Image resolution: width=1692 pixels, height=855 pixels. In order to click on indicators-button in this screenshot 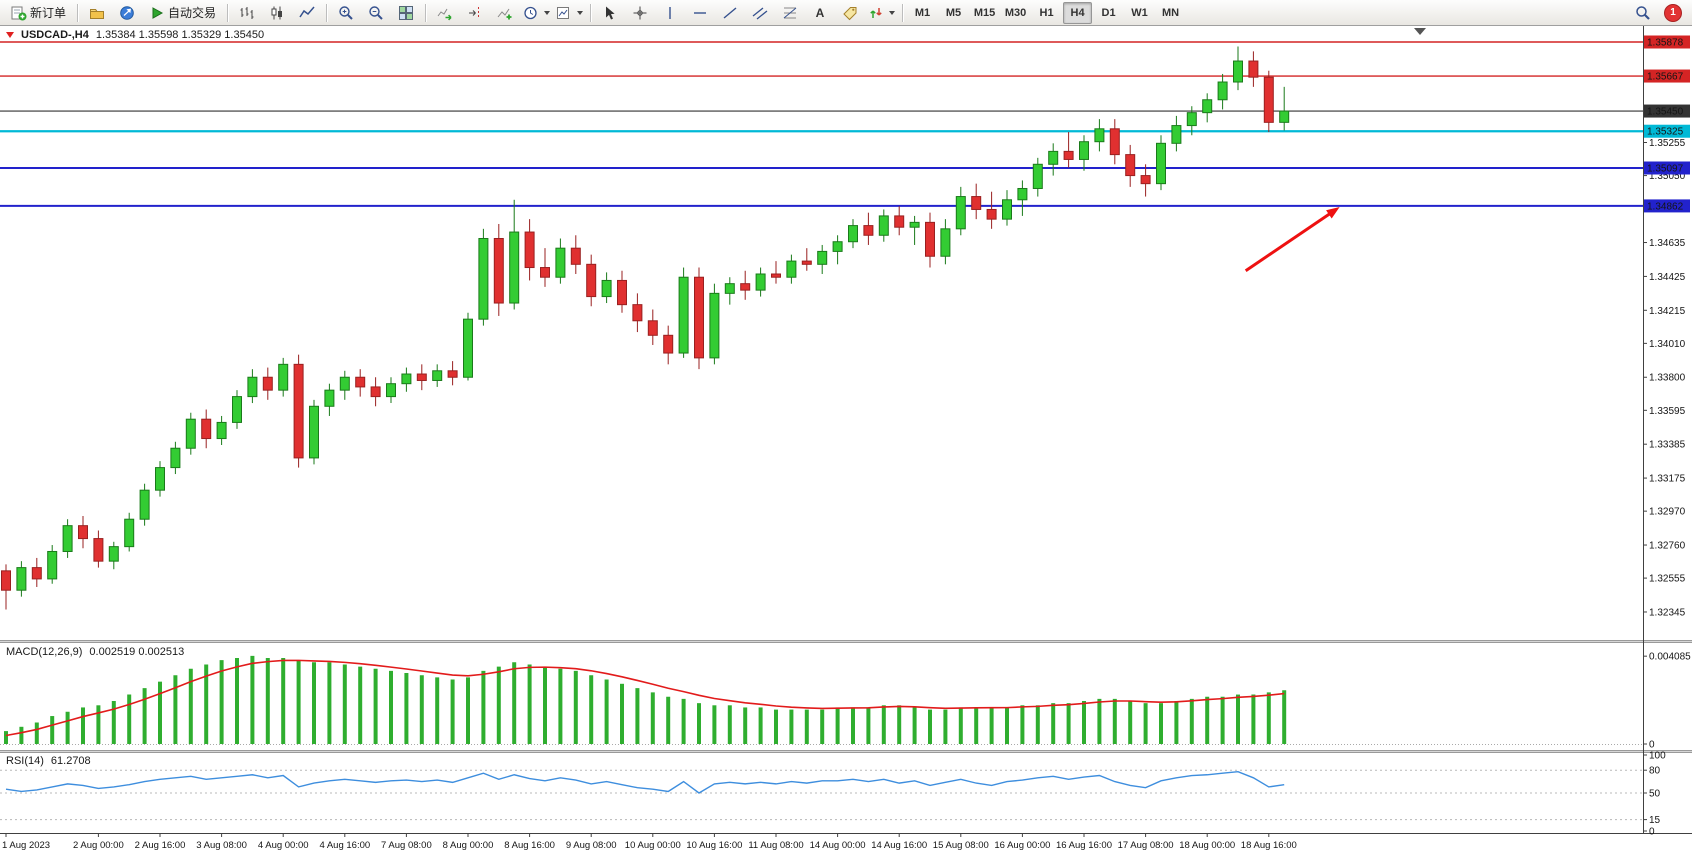, I will do `click(505, 13)`.